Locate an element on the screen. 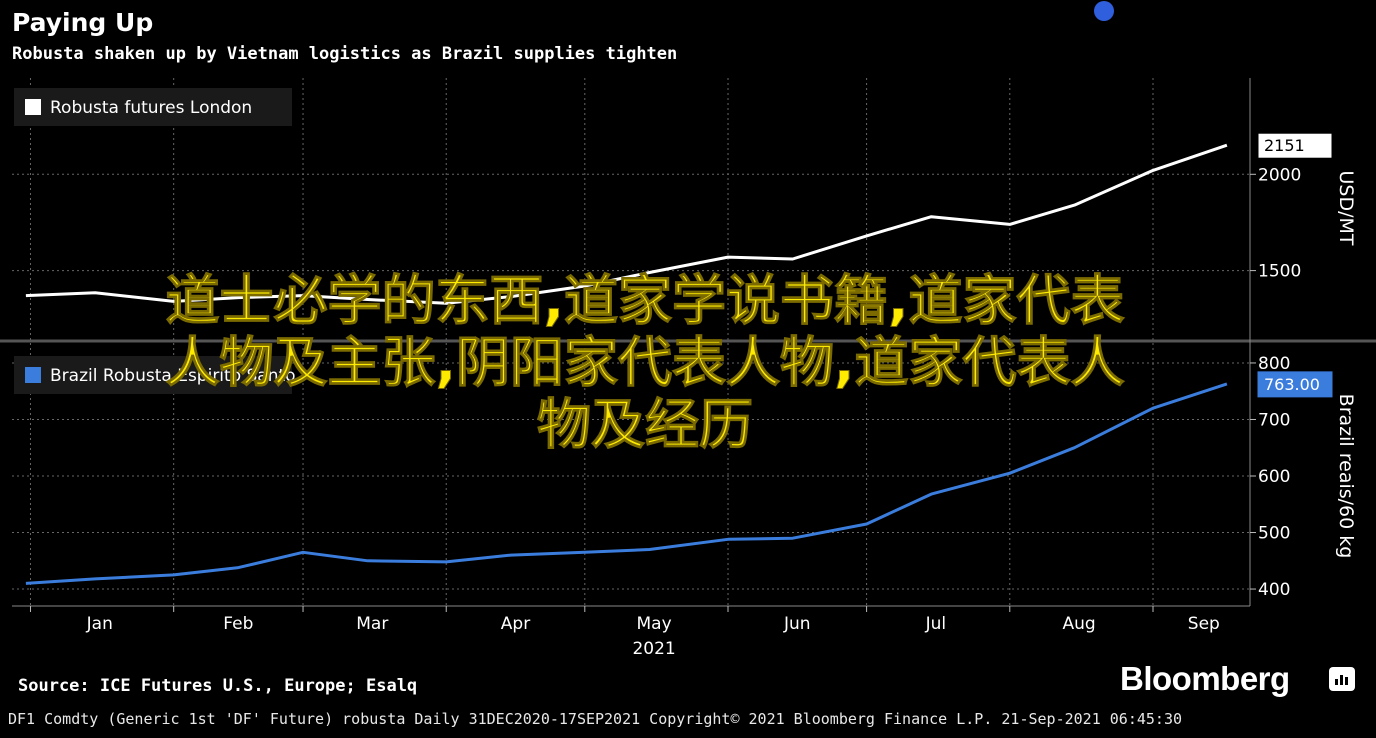 This screenshot has height=738, width=1376. legend-label: Brazil Robusta Espirito Santo is located at coordinates (173, 376).